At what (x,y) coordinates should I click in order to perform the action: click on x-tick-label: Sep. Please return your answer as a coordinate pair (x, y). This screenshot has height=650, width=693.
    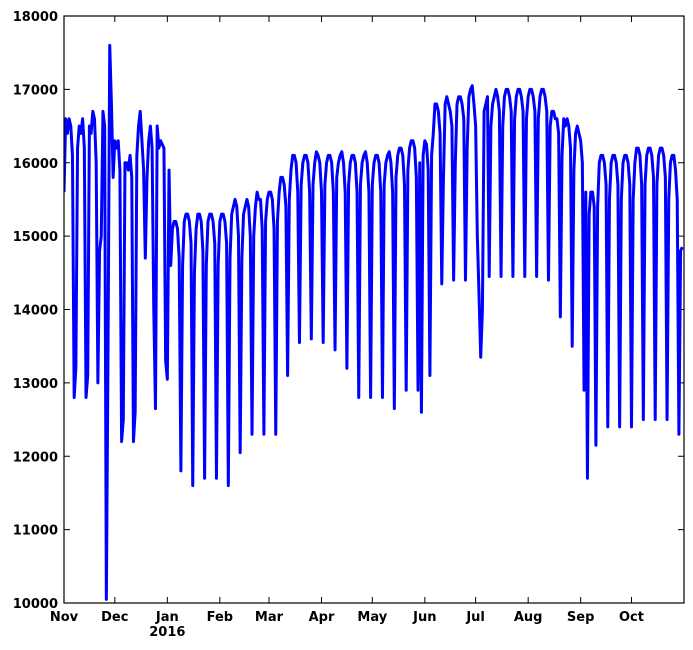
    Looking at the image, I should click on (581, 617).